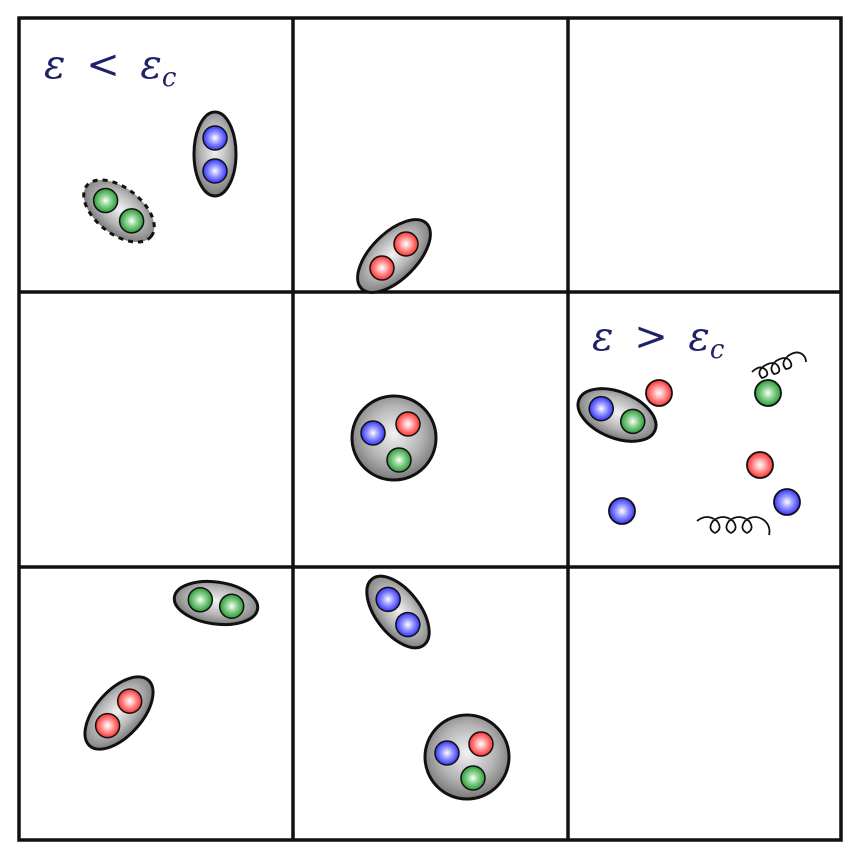 The height and width of the screenshot is (850, 849). I want to click on label-high-energy: ε > εc, so click(658, 339).